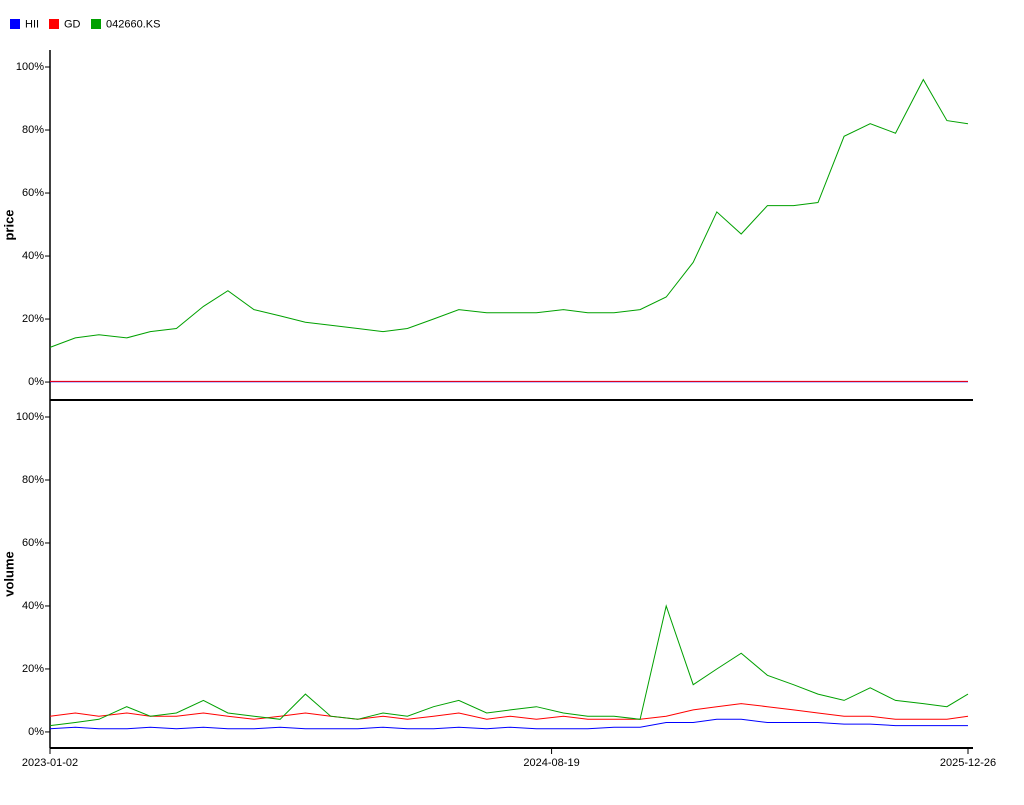  What do you see at coordinates (133, 24) in the screenshot?
I see `legend-label: 042660.KS` at bounding box center [133, 24].